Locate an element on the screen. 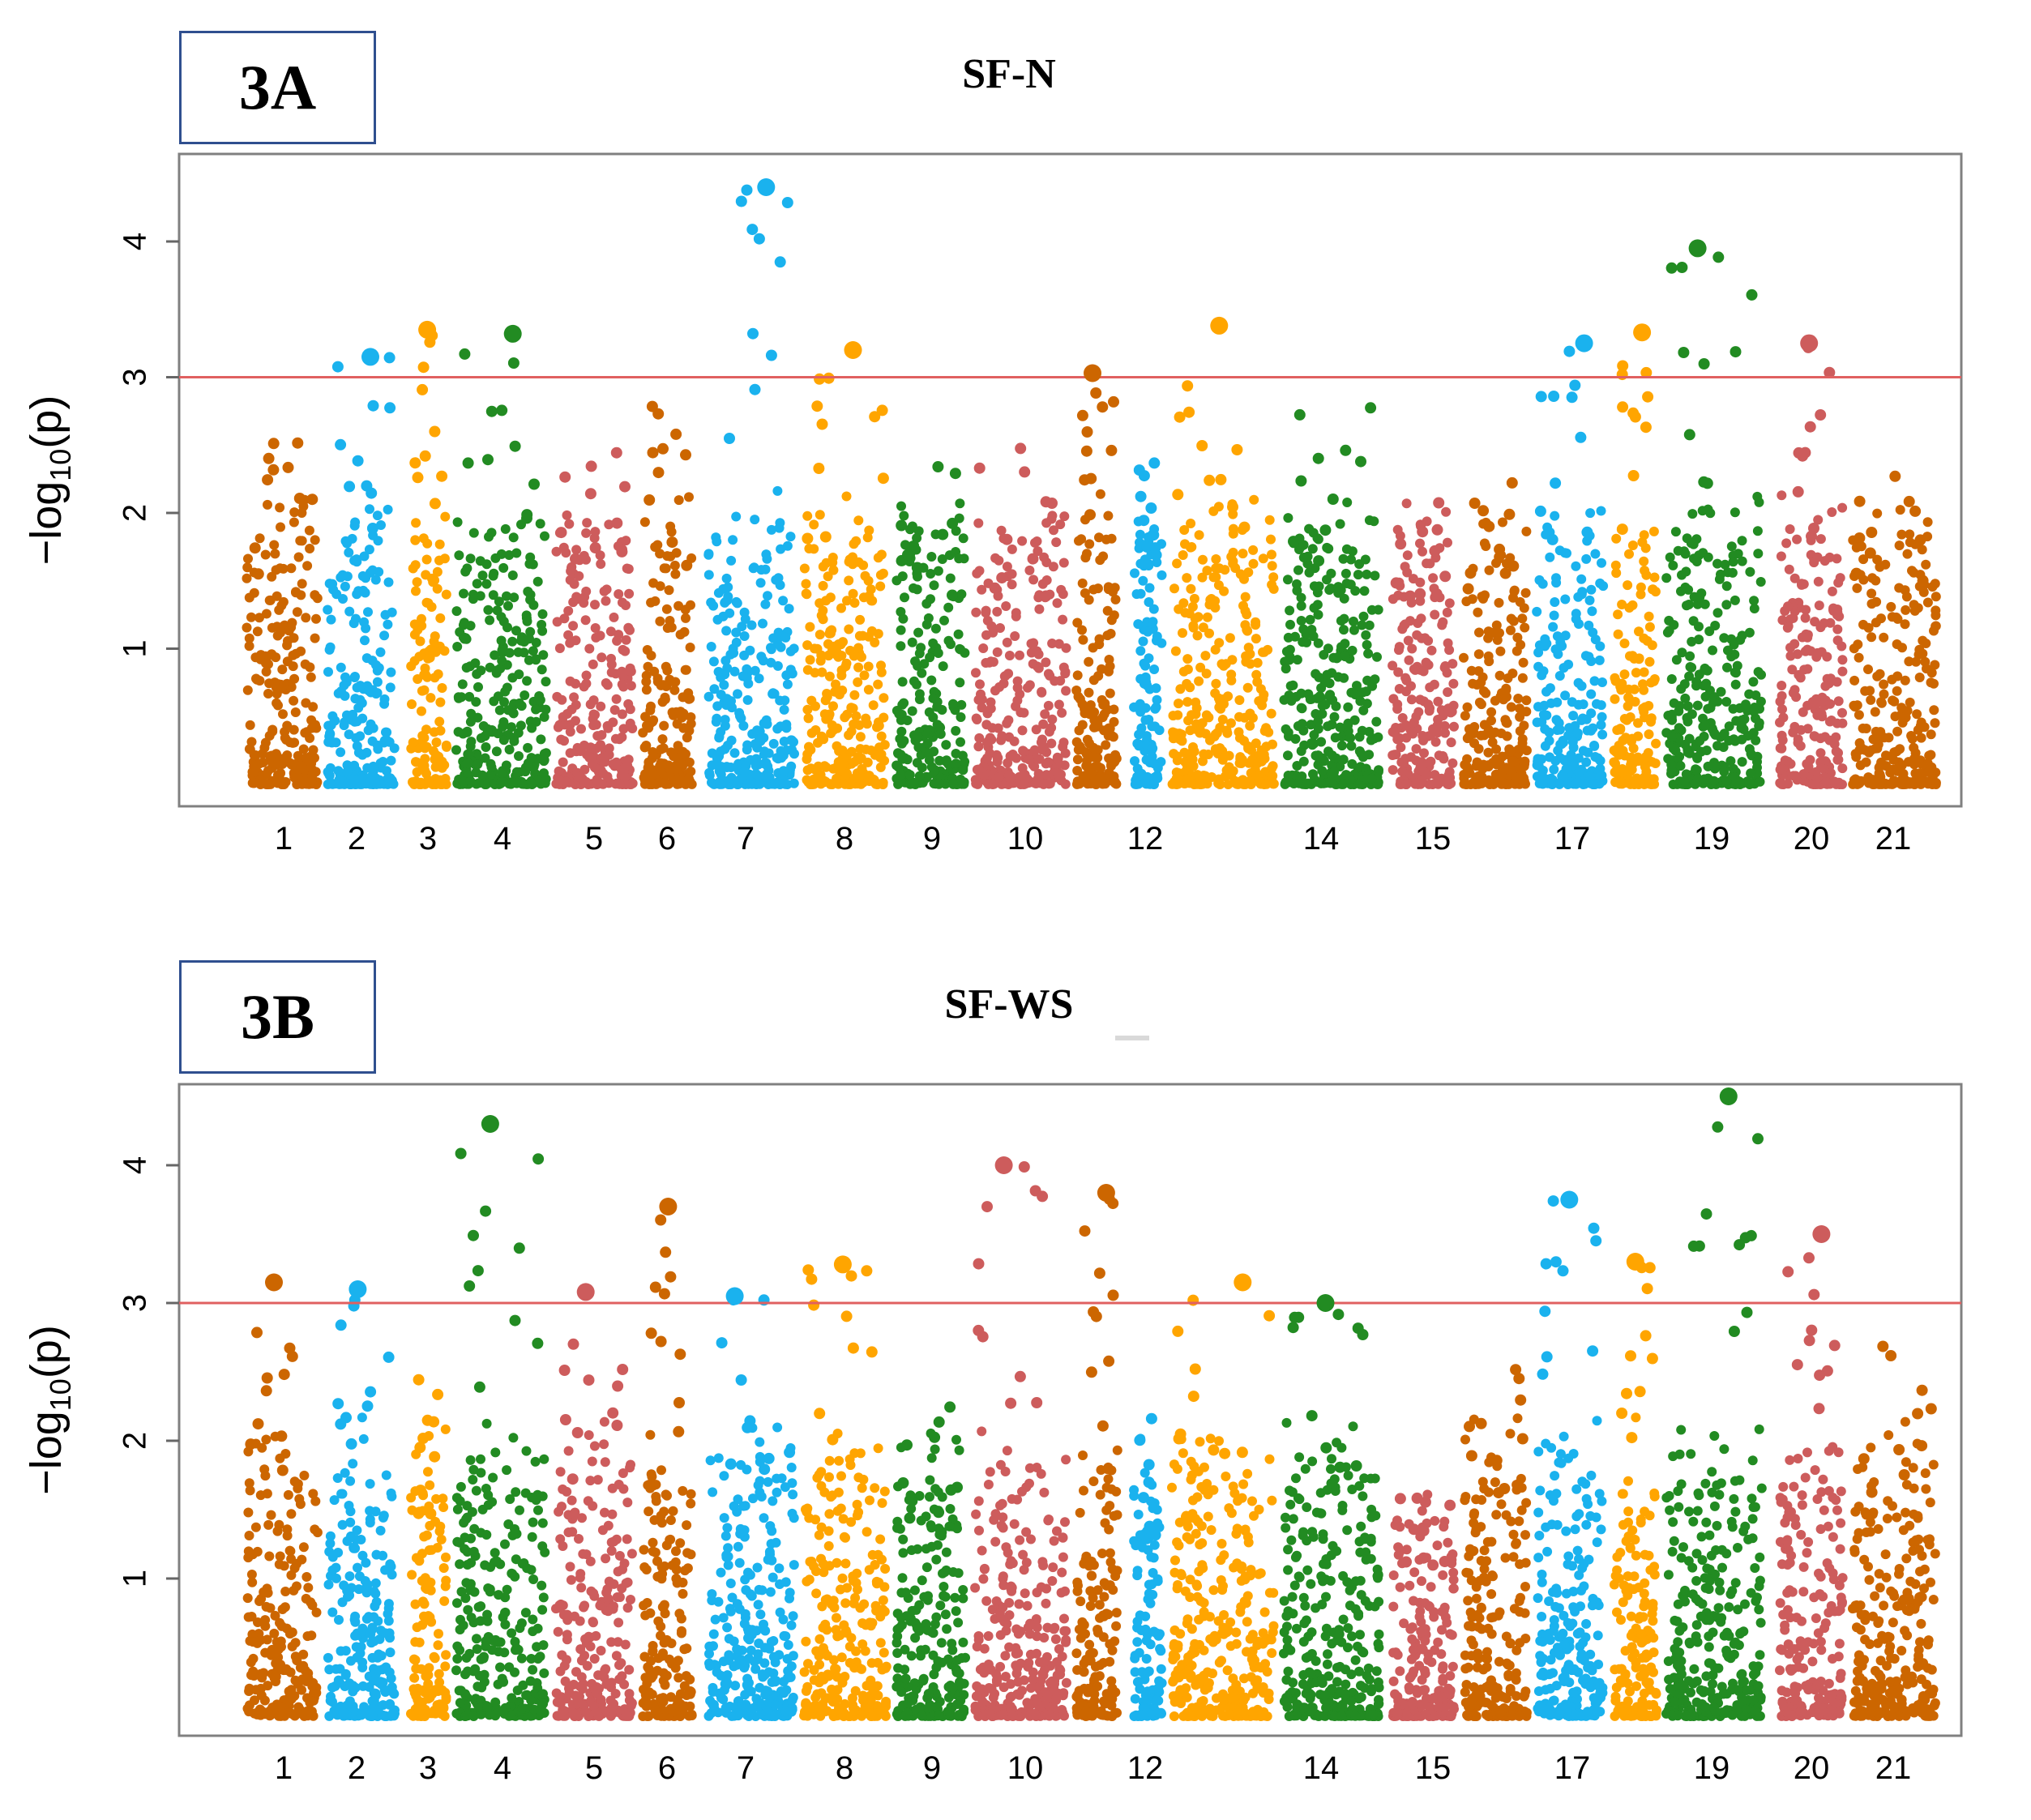 This screenshot has width=2031, height=1820. x-tick-label-chr-7: 7 is located at coordinates (746, 1768).